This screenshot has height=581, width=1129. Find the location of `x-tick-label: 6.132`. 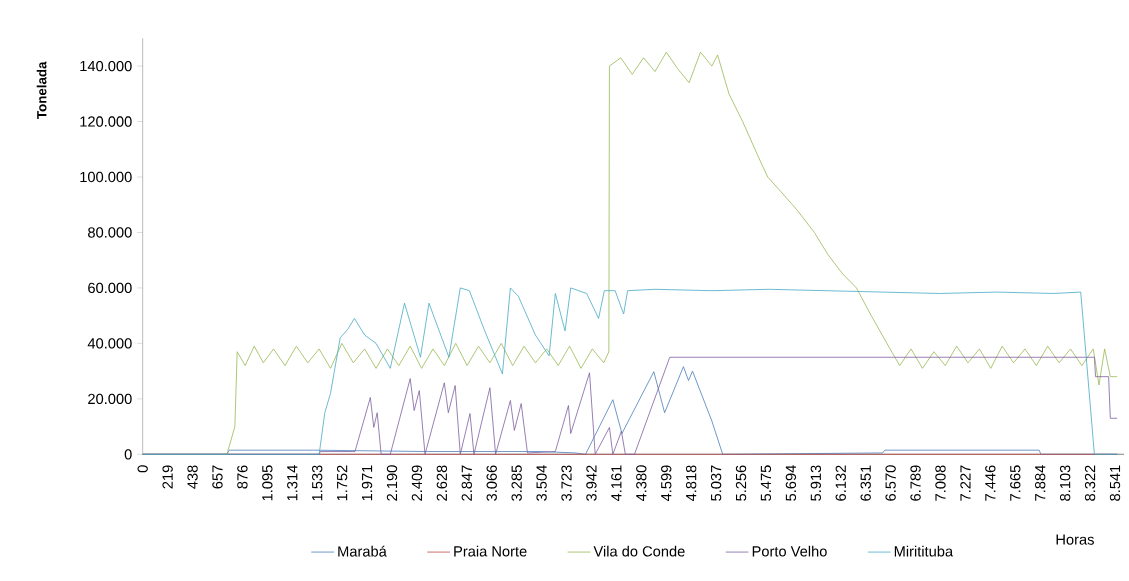

x-tick-label: 6.132 is located at coordinates (840, 483).